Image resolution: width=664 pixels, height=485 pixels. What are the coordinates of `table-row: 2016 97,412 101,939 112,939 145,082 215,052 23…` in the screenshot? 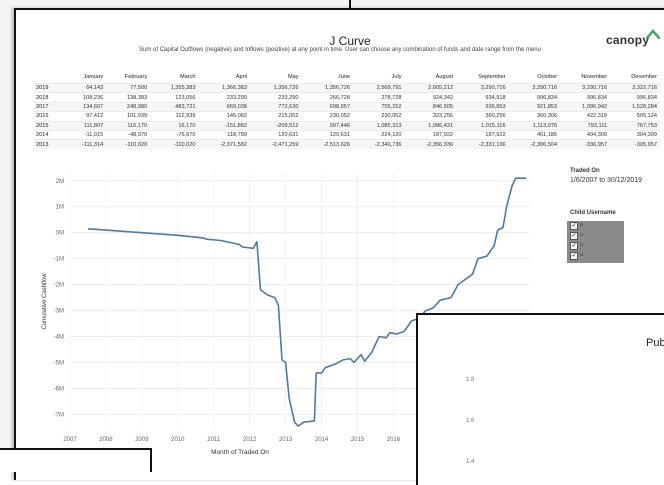 It's located at (347, 116).